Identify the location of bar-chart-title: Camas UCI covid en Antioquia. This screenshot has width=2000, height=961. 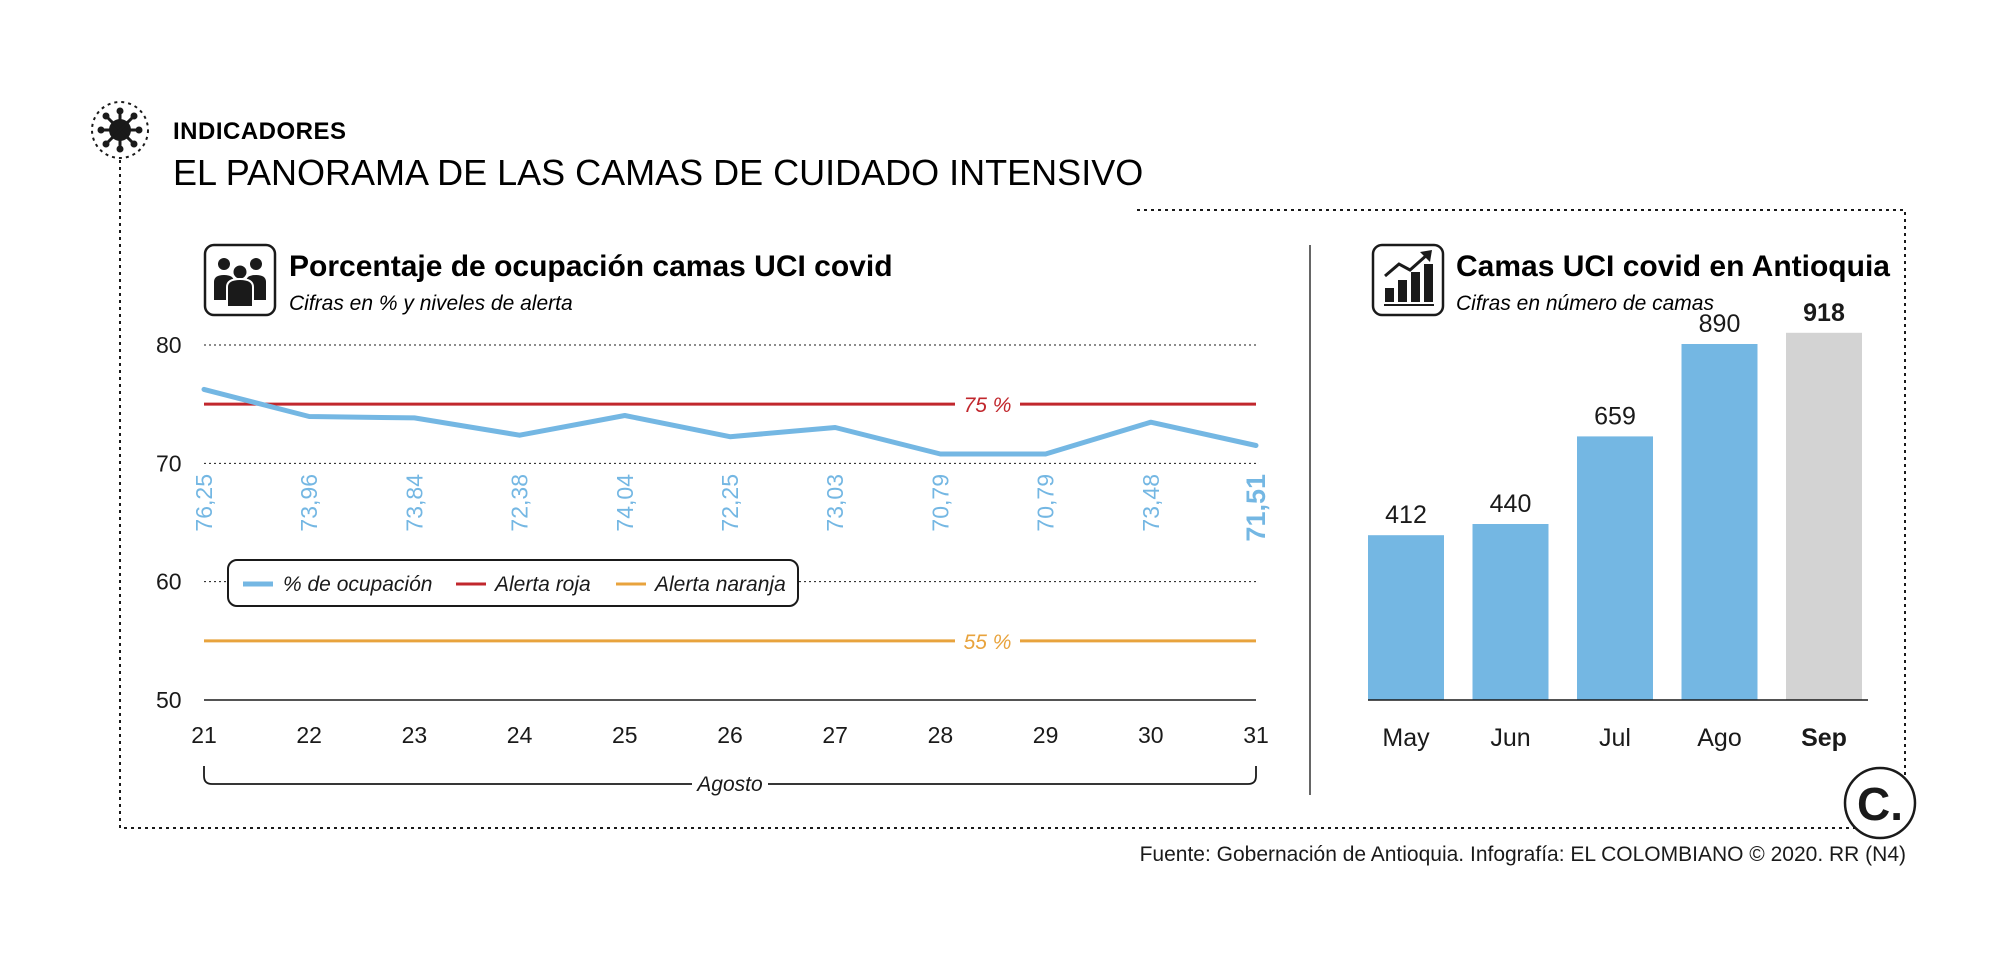
(1673, 266).